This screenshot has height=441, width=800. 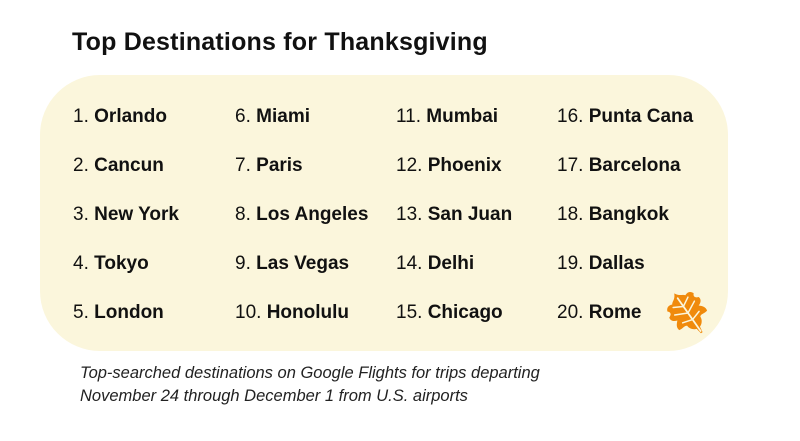 What do you see at coordinates (470, 214) in the screenshot?
I see `destination-name: San Juan` at bounding box center [470, 214].